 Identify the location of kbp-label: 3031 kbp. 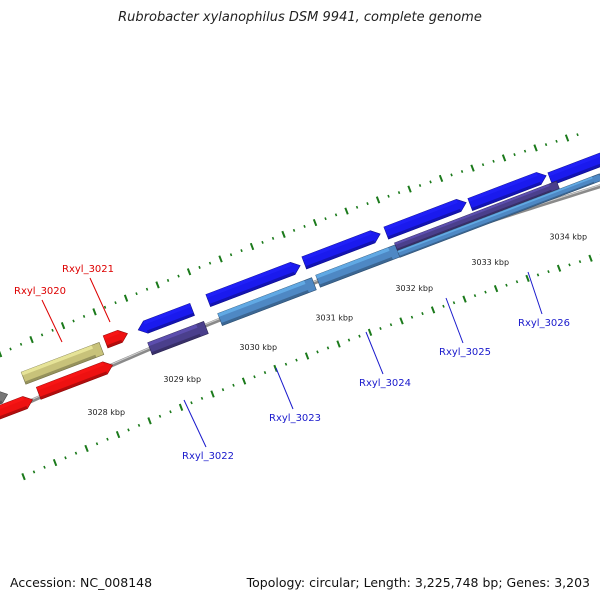
(334, 317).